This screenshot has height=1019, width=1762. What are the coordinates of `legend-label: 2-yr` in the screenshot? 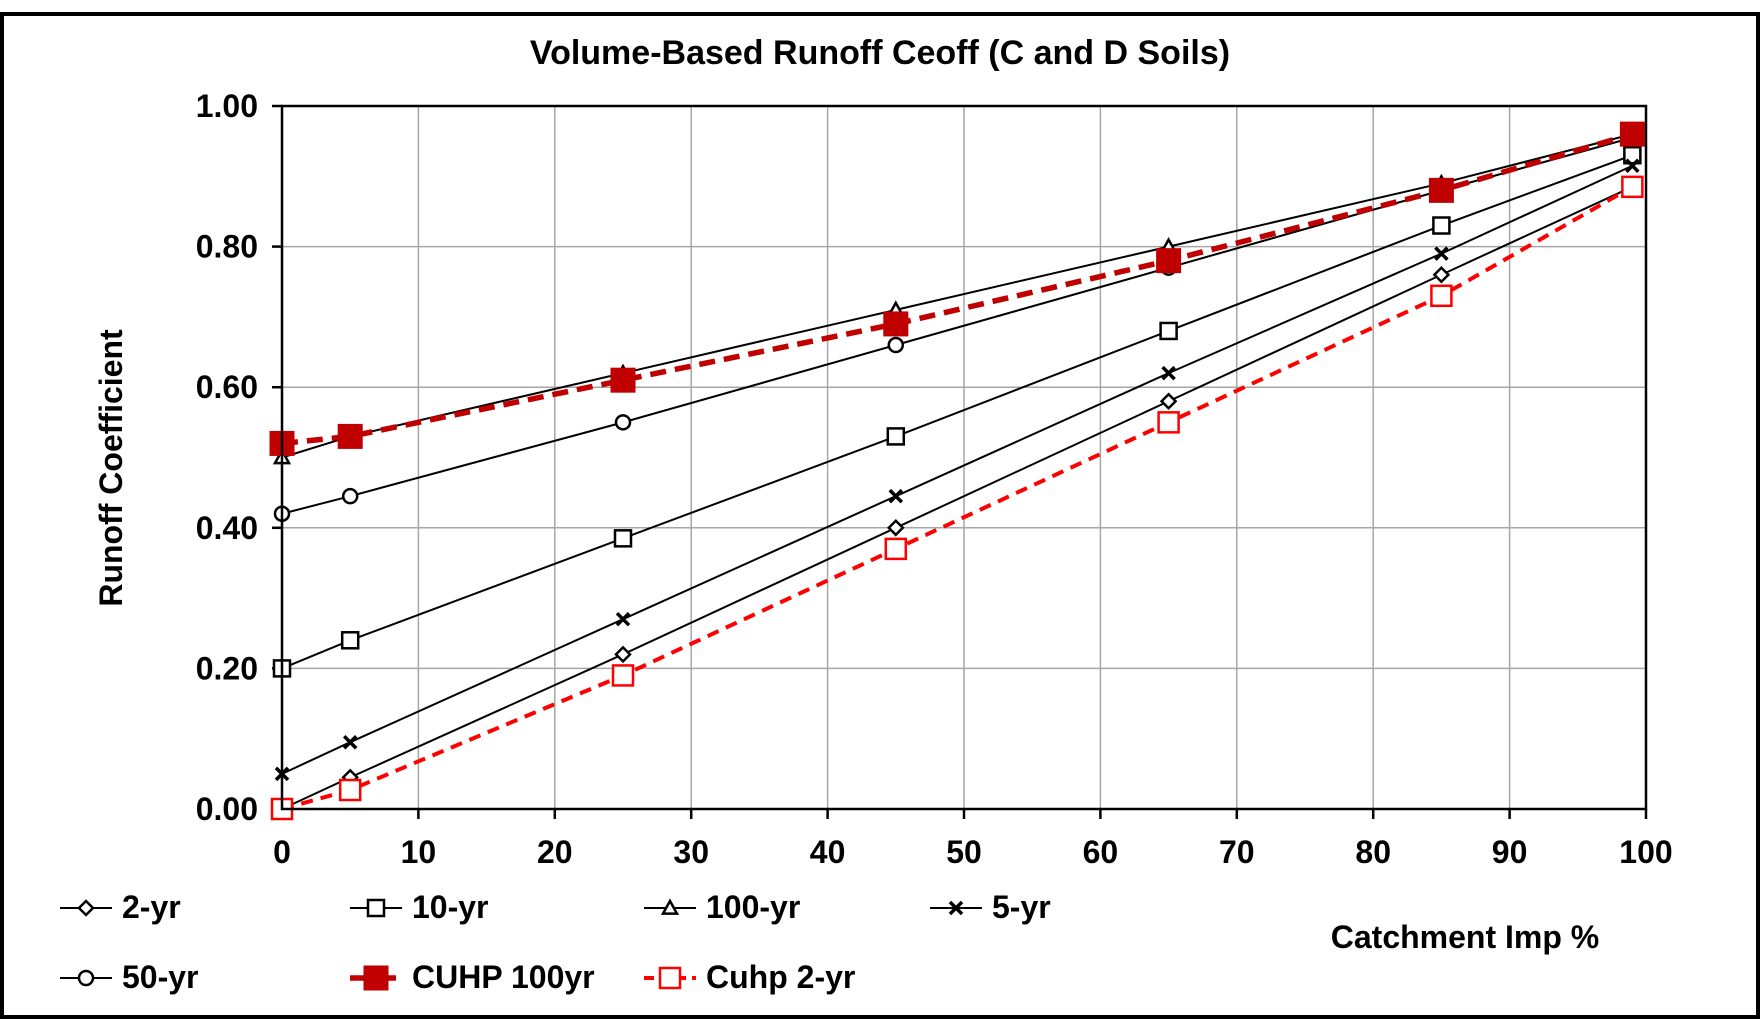 It's located at (151, 907).